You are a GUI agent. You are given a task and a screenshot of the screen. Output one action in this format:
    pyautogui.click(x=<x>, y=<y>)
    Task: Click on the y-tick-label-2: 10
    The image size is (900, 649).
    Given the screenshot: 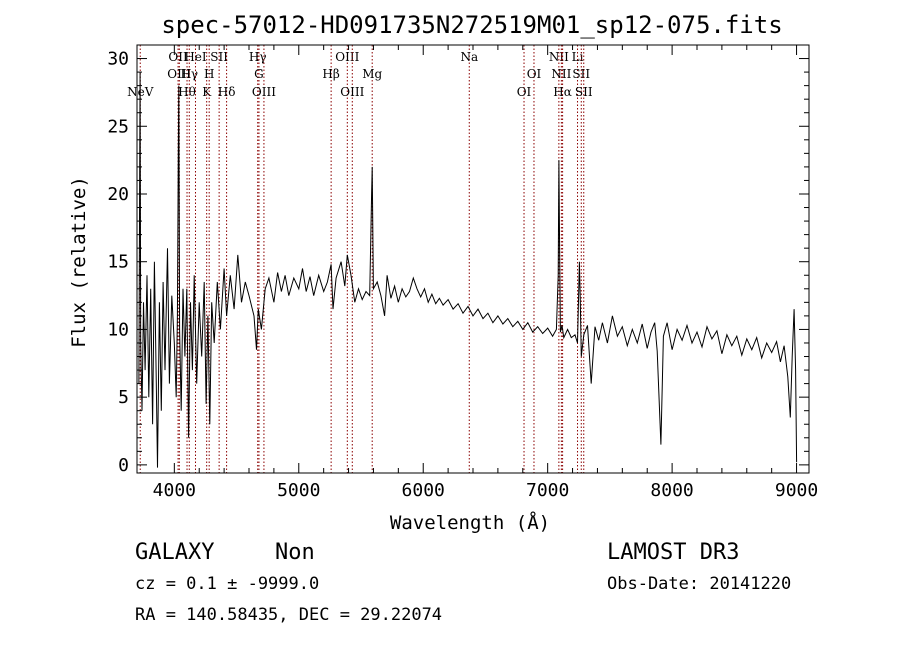 What is the action you would take?
    pyautogui.click(x=118, y=329)
    